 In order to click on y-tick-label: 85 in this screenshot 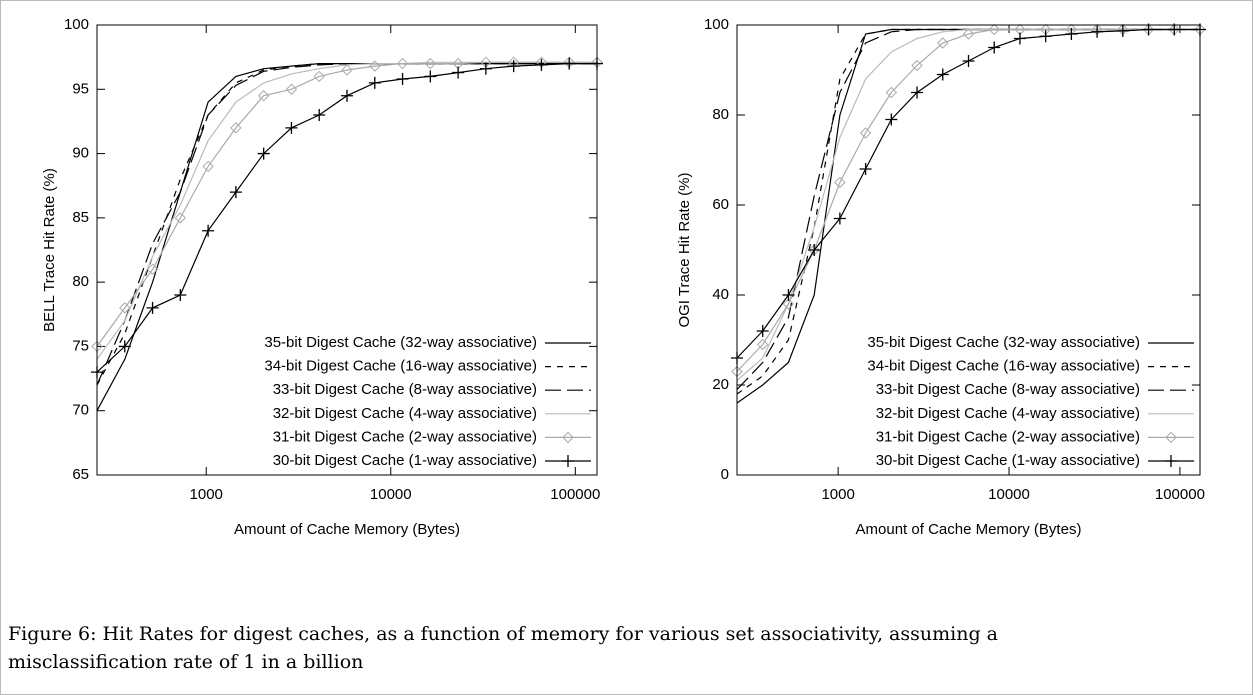, I will do `click(80, 217)`.